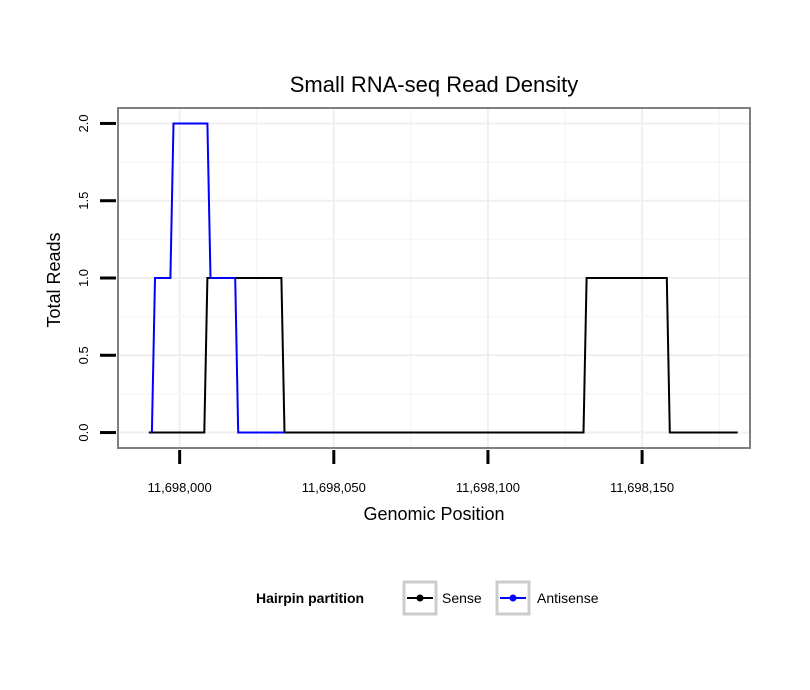  What do you see at coordinates (433, 514) in the screenshot?
I see `x-axis-title: Genomic Position` at bounding box center [433, 514].